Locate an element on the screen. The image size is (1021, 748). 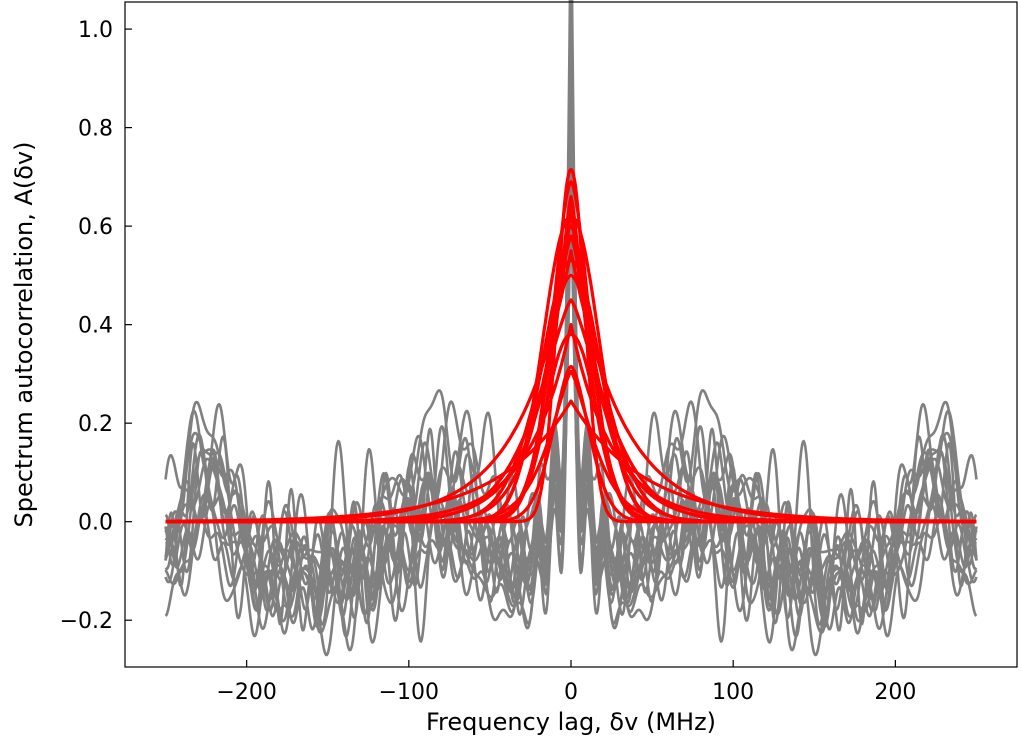
x-tick-label: 200 is located at coordinates (895, 692).